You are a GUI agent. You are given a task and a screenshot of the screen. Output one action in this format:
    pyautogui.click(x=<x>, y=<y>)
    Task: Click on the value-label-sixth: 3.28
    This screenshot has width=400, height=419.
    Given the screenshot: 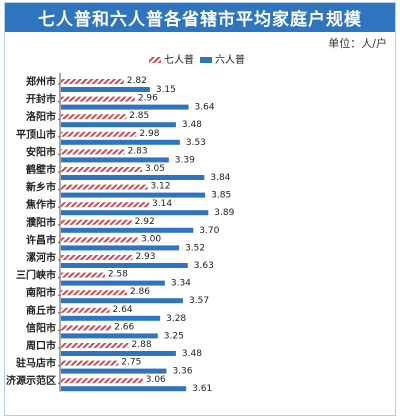 What is the action you would take?
    pyautogui.click(x=176, y=319)
    